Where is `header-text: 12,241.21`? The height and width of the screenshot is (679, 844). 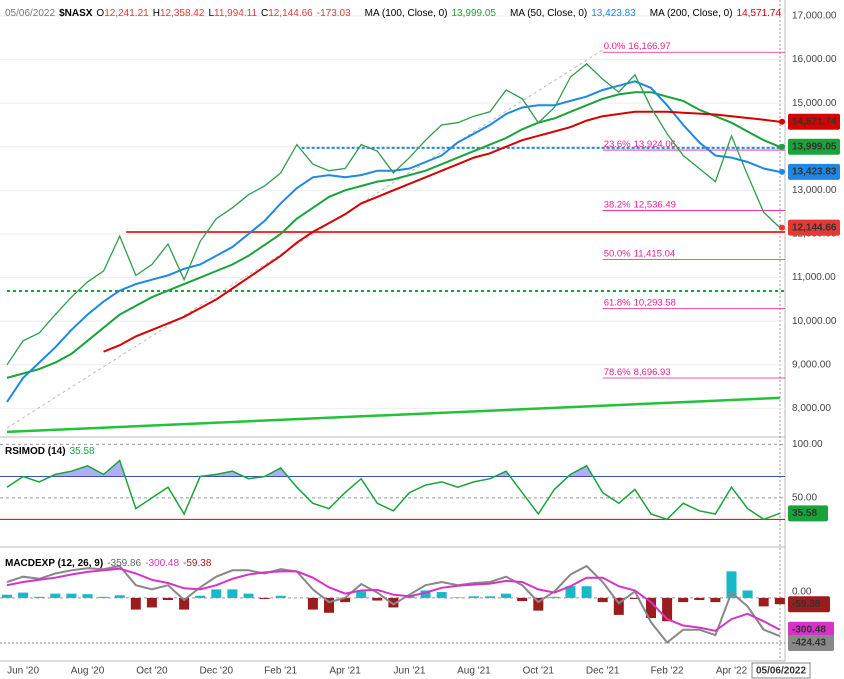 header-text: 12,241.21 is located at coordinates (126, 13).